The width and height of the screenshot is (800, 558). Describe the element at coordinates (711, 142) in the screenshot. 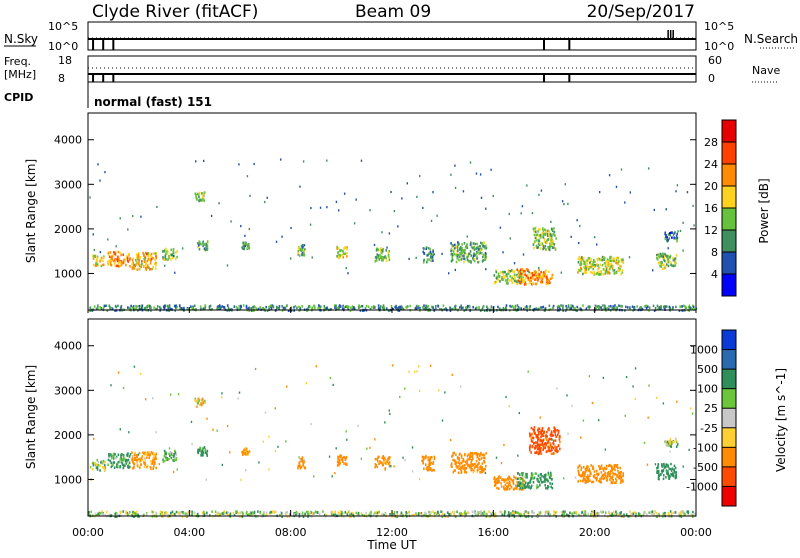

I see `power-colorbar-label: 28` at that location.